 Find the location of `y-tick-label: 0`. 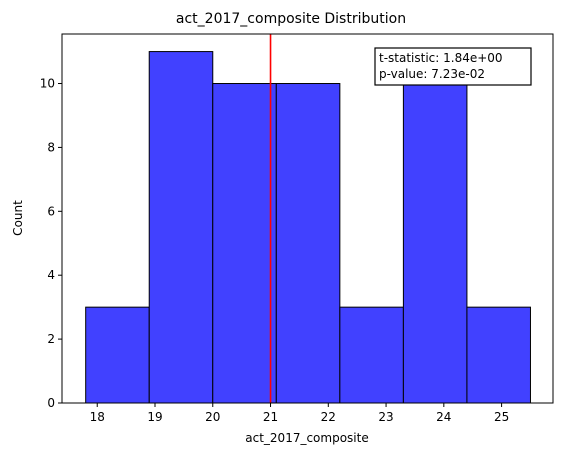

y-tick-label: 0 is located at coordinates (51, 403).